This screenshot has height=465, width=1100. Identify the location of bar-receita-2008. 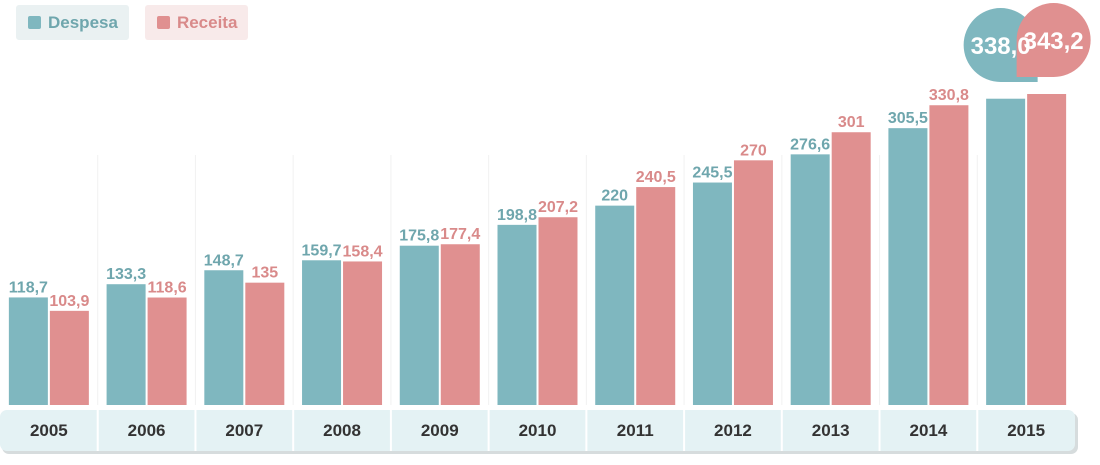
(363, 333).